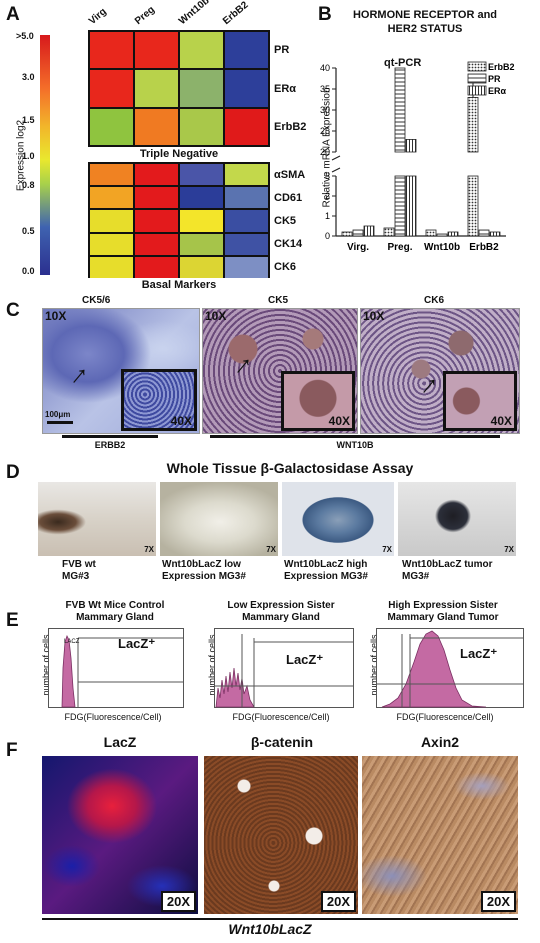  Describe the element at coordinates (282, 742) in the screenshot. I see `f-title-bcatenin: β-catenin` at that location.